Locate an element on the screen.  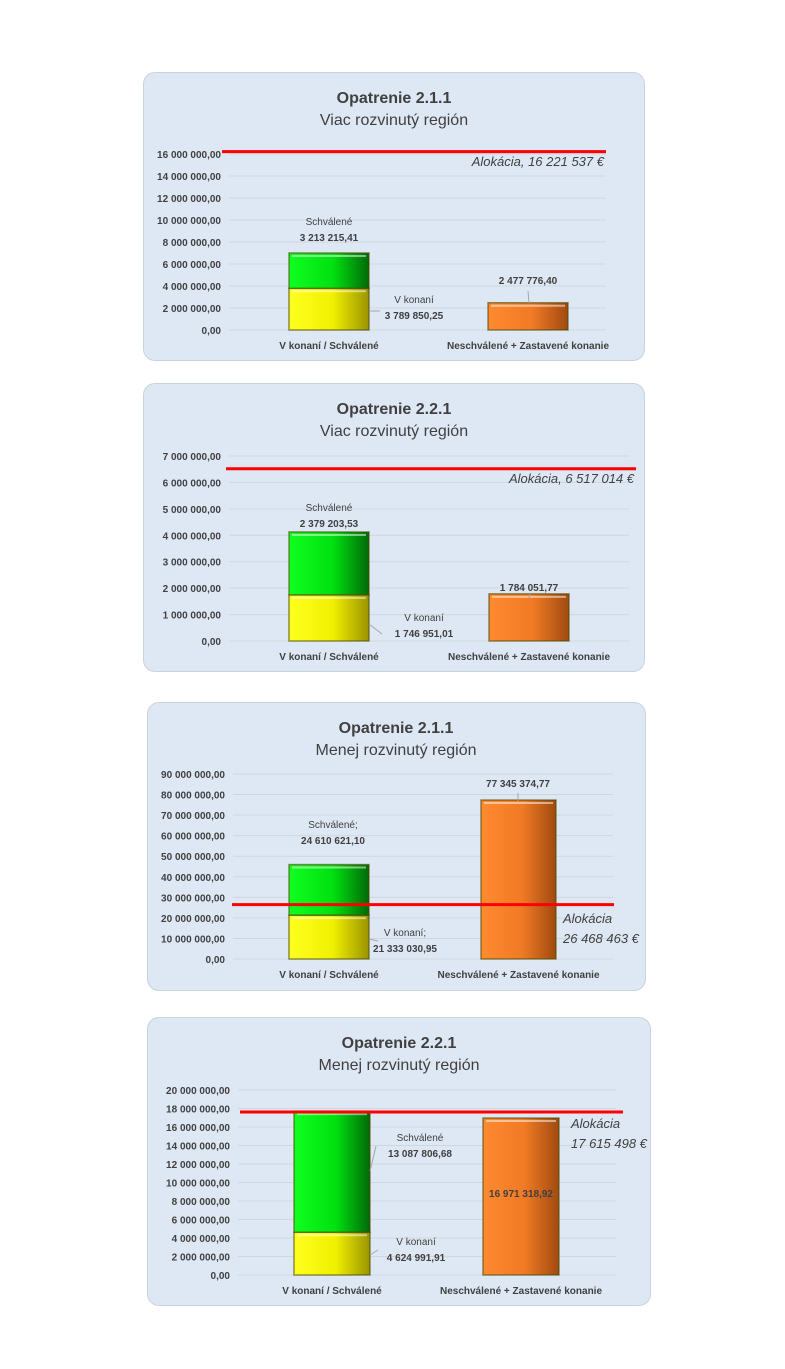
y-tick-label: 1 000 000,00 is located at coordinates (192, 616).